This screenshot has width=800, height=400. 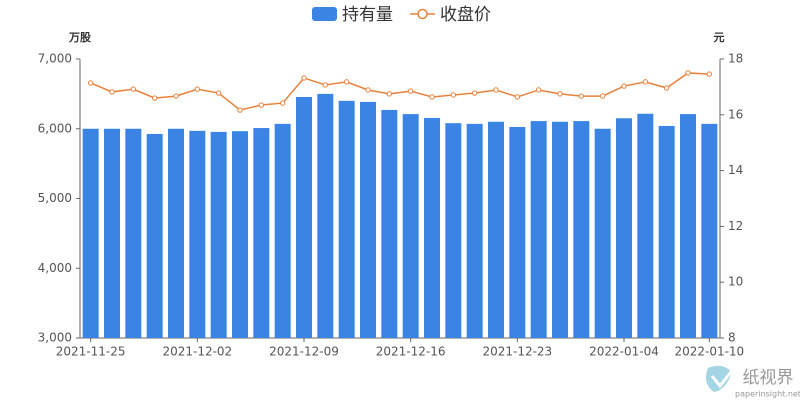 I want to click on y2-tick-label: 10, so click(x=735, y=282).